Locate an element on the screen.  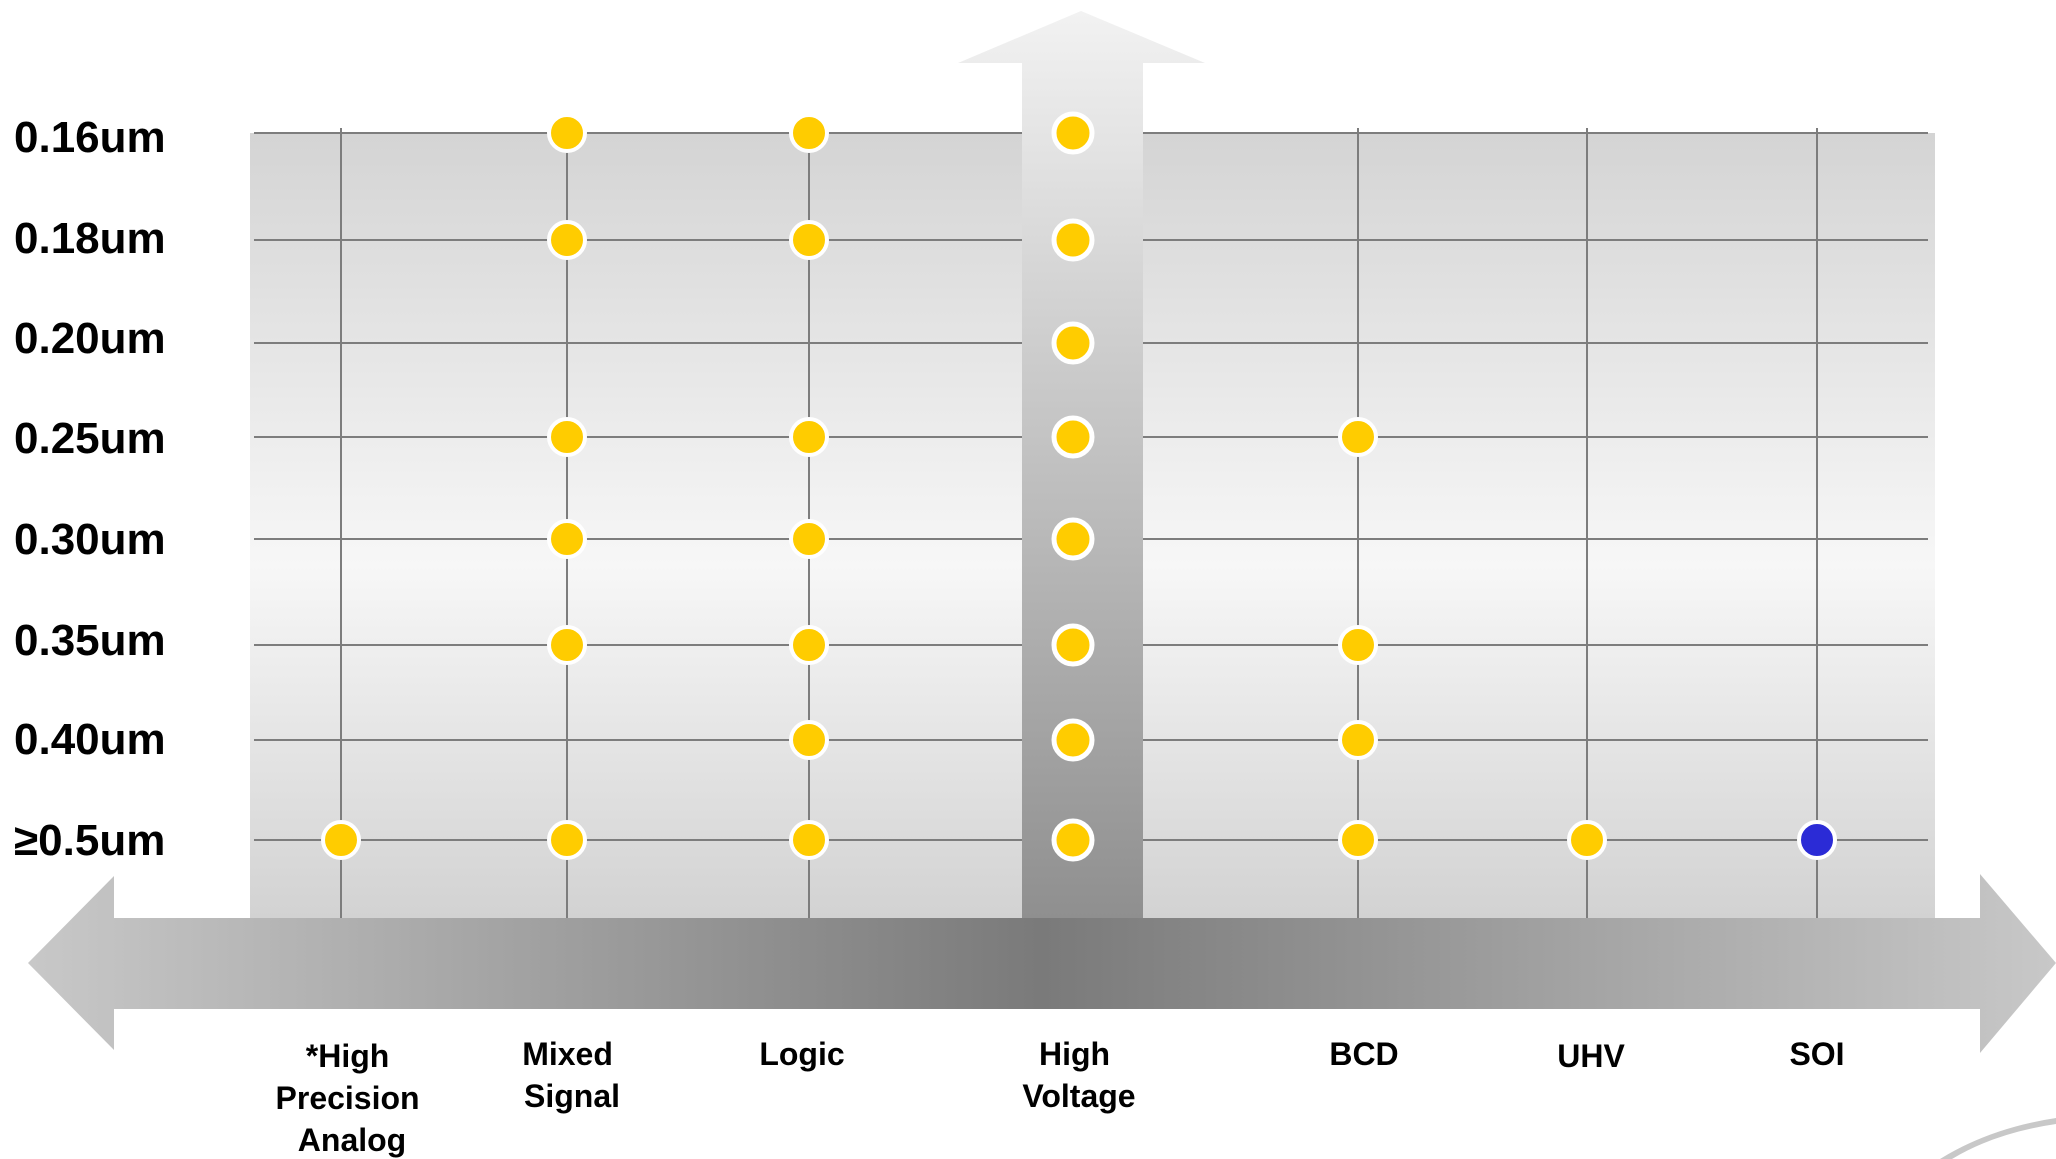
y-label: 0.18um is located at coordinates (90, 238).